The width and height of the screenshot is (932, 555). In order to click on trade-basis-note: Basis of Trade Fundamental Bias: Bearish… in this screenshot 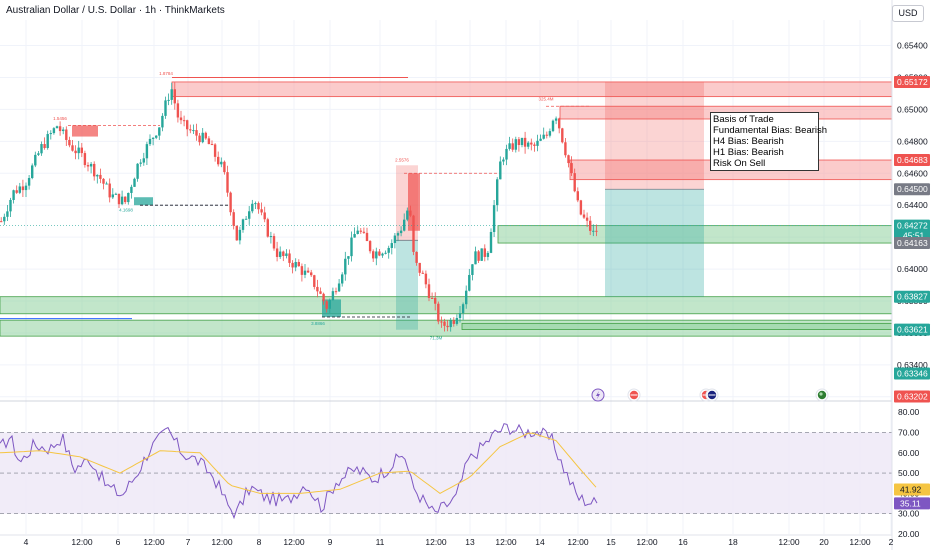, I will do `click(768, 141)`.